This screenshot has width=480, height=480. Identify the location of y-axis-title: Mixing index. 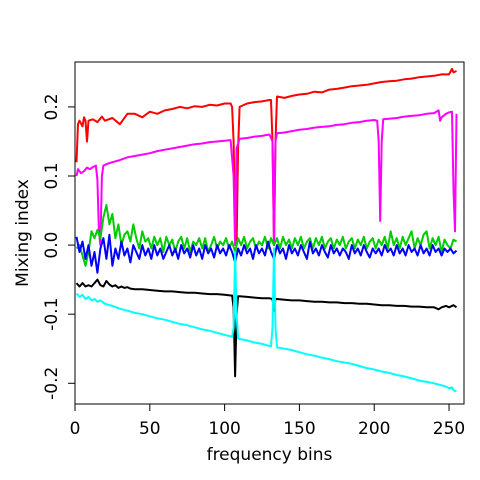
(23, 233).